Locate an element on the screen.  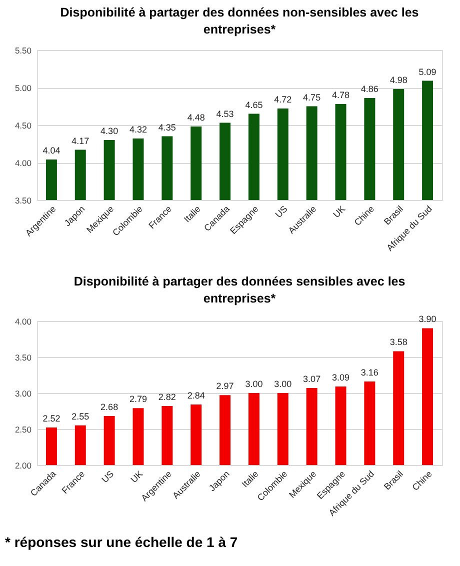
data-label: 4.78 is located at coordinates (341, 95).